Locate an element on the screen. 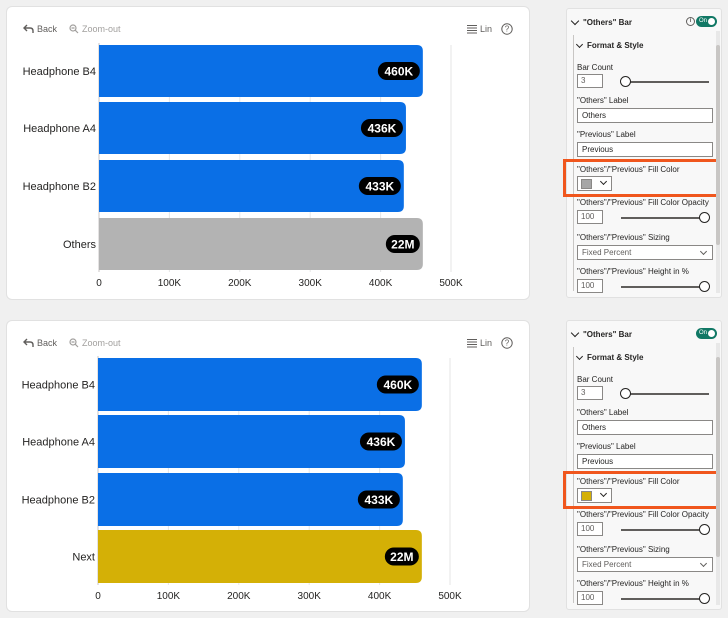  info-icon: i is located at coordinates (690, 21).